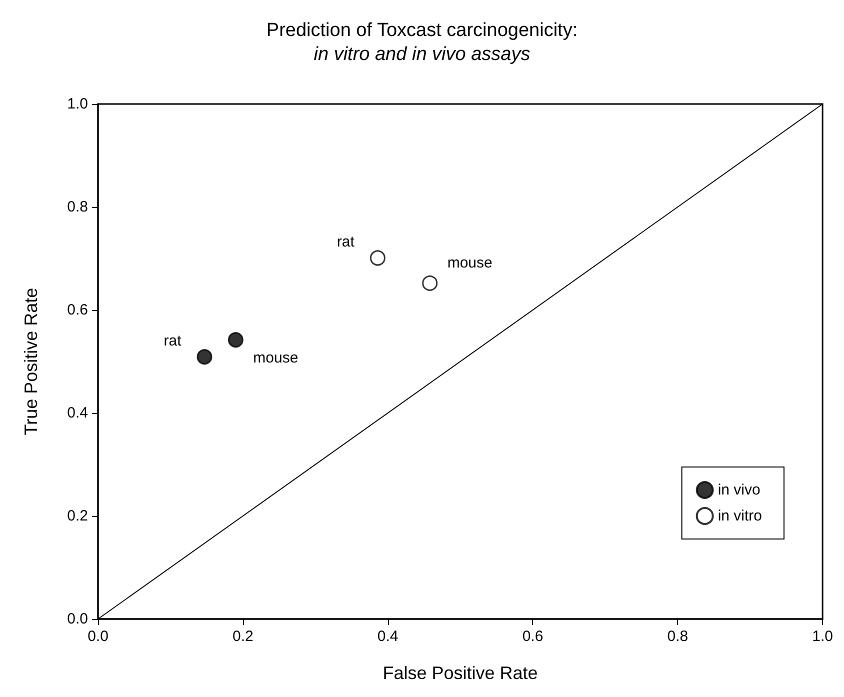 This screenshot has width=844, height=697. Describe the element at coordinates (243, 636) in the screenshot. I see `x-tick-label: 0.2` at that location.